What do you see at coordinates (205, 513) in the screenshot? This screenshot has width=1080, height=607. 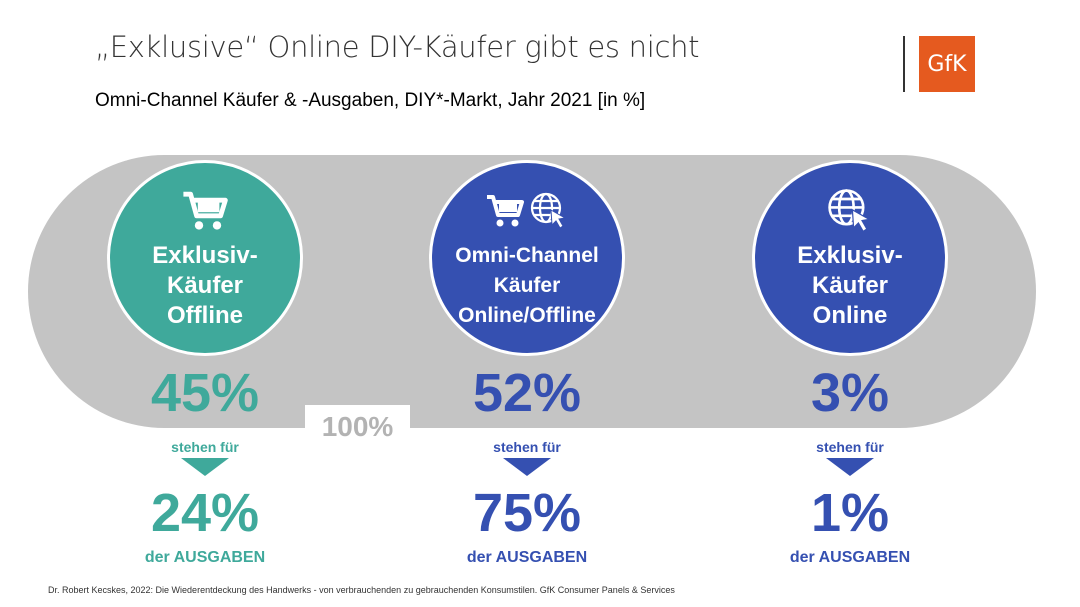 I see `spend-percentage: 24%` at bounding box center [205, 513].